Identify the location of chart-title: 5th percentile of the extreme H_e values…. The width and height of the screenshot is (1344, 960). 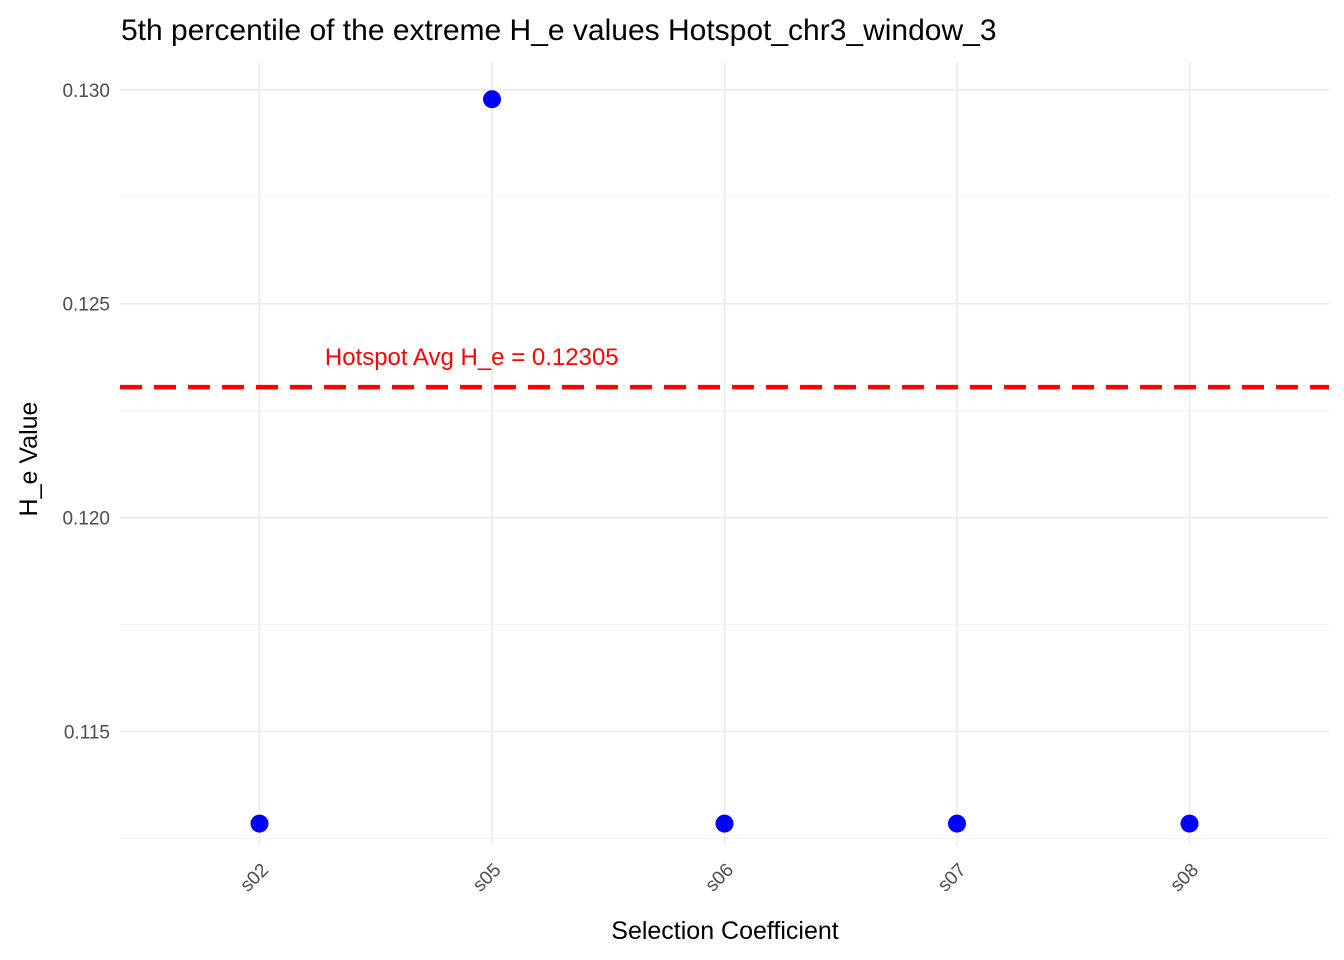
(559, 30).